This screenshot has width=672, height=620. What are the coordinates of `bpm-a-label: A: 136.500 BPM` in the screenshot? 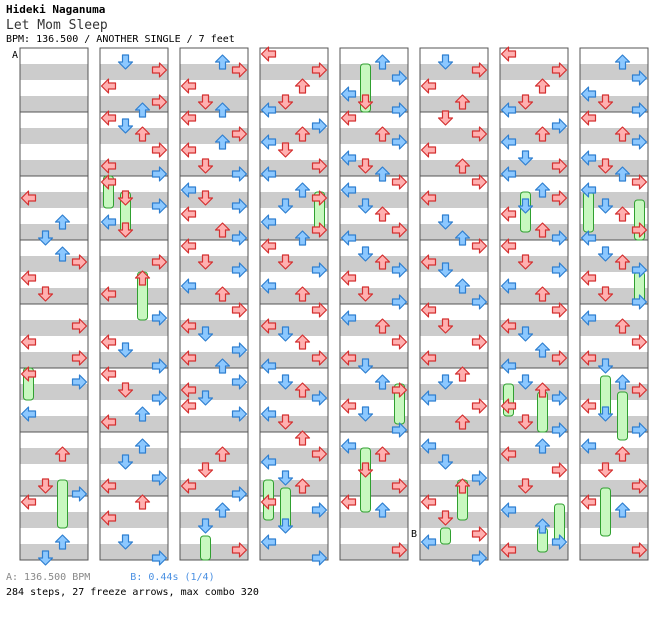 It's located at (48, 577).